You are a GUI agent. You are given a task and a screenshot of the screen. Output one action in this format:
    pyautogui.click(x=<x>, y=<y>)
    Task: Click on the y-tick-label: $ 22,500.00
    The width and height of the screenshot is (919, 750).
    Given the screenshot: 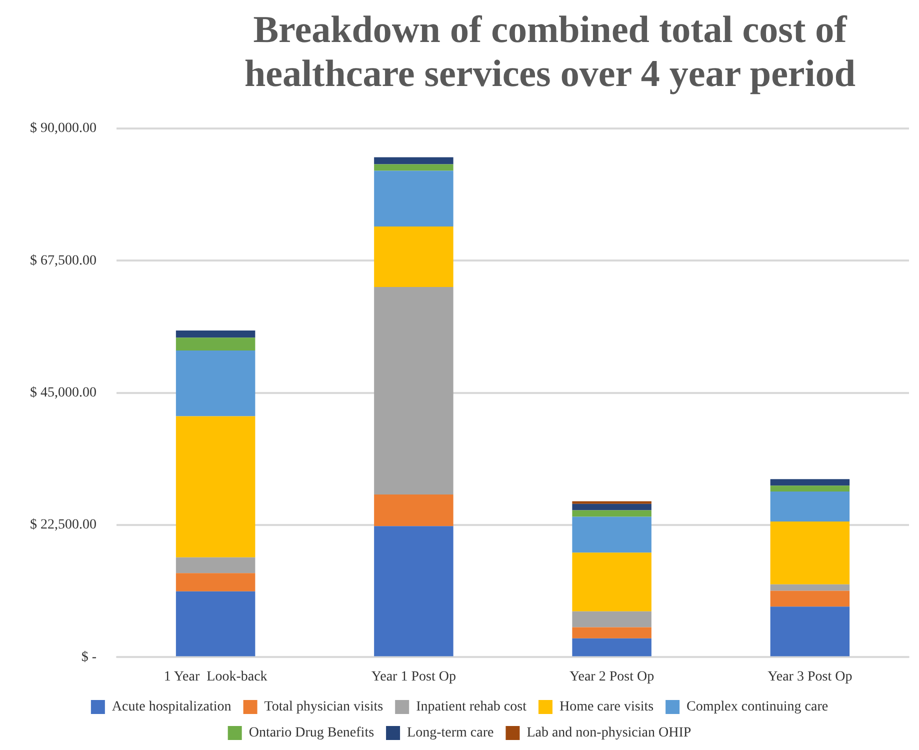 What is the action you would take?
    pyautogui.click(x=63, y=525)
    